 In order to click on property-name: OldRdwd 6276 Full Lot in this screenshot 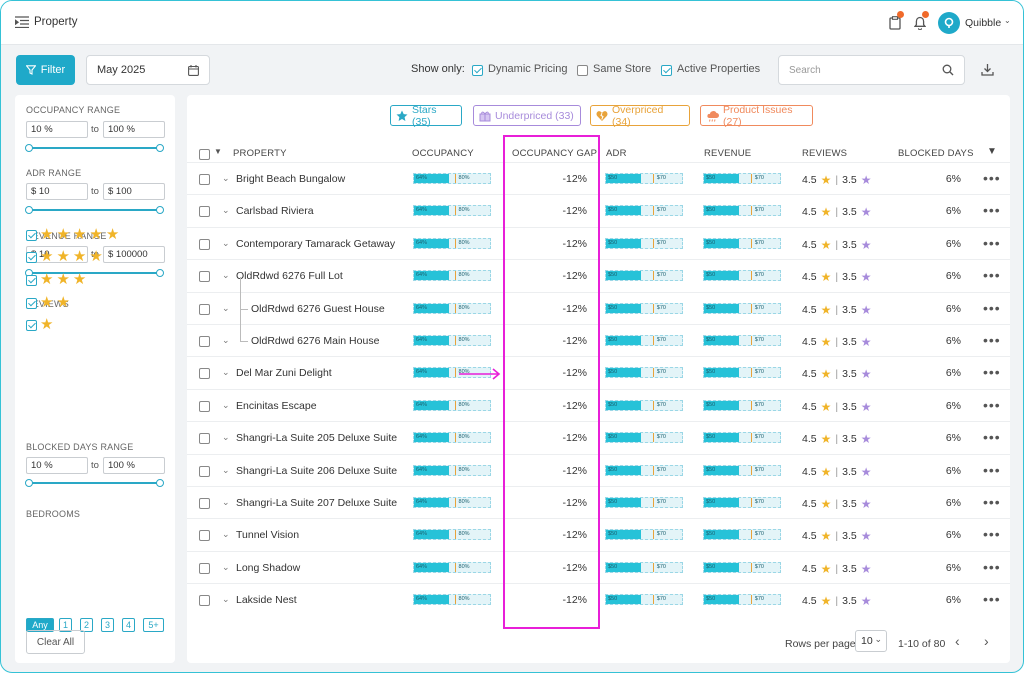, I will do `click(289, 276)`.